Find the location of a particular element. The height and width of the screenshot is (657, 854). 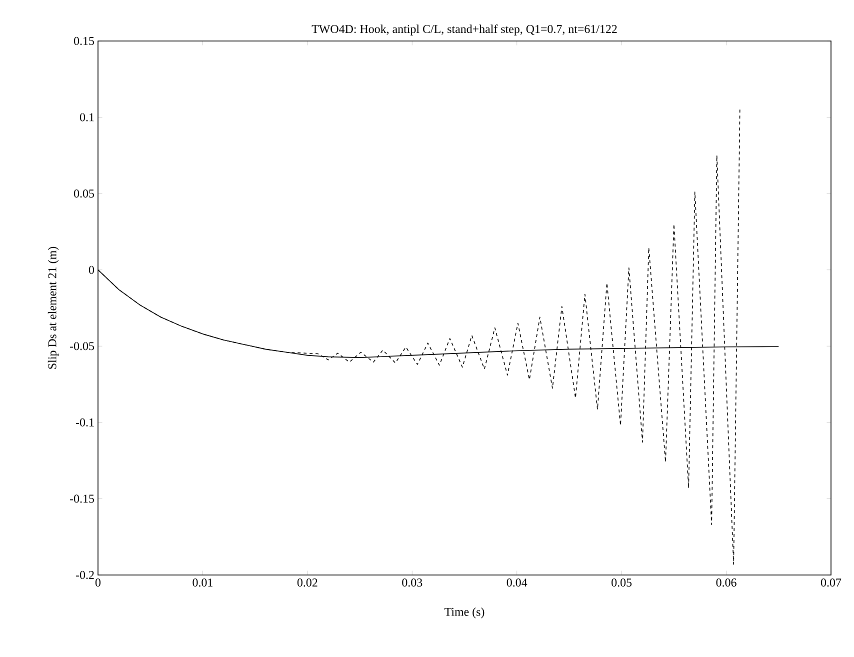

y-tick-label: -0.05 is located at coordinates (82, 346).